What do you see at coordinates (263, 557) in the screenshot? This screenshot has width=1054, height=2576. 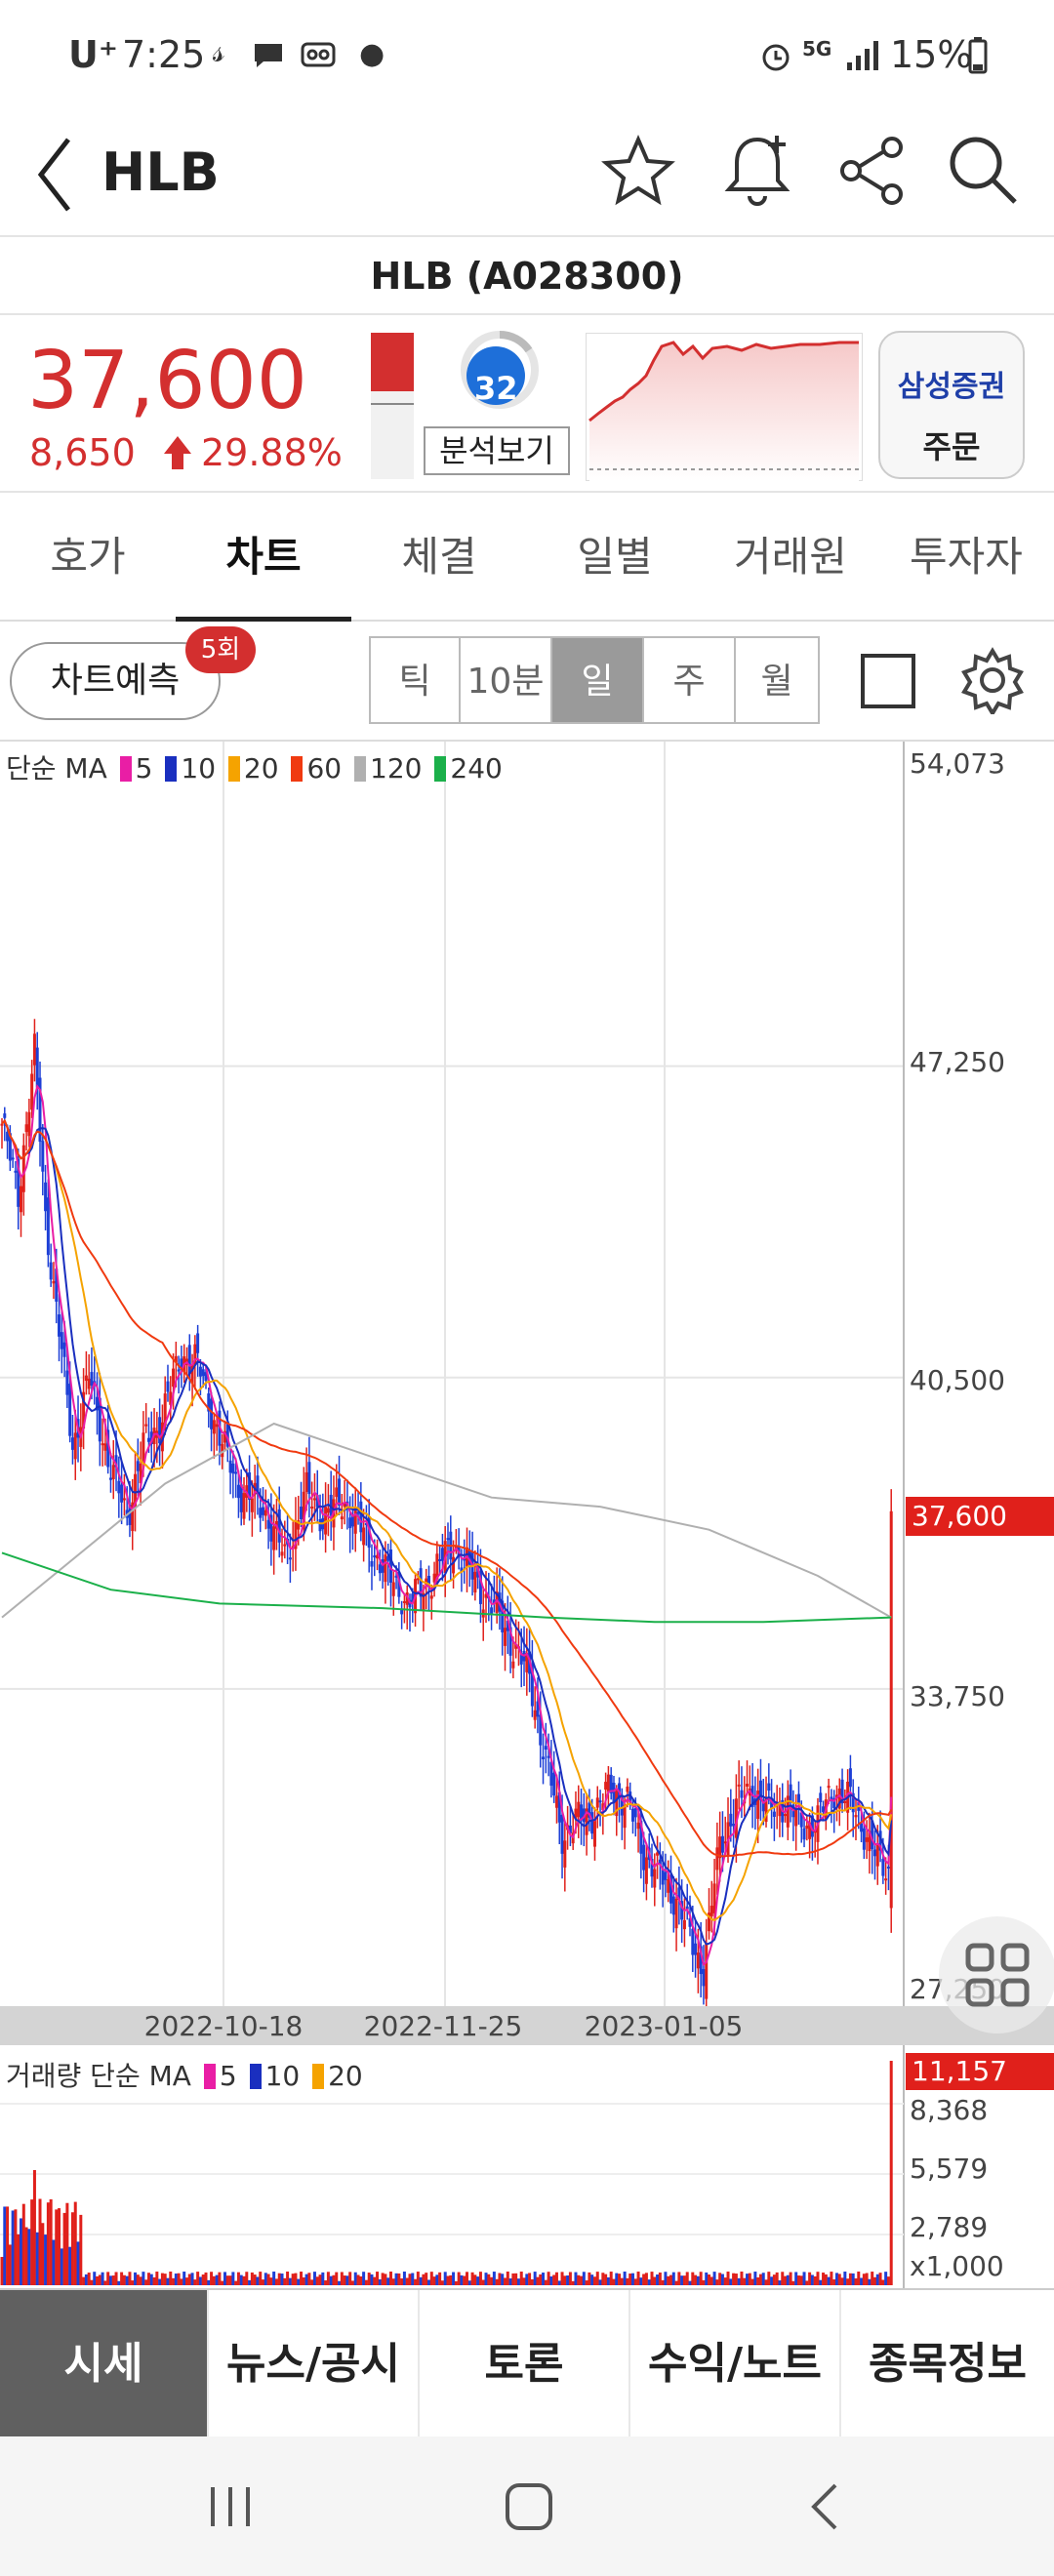 I see `tab-chart: 차트` at bounding box center [263, 557].